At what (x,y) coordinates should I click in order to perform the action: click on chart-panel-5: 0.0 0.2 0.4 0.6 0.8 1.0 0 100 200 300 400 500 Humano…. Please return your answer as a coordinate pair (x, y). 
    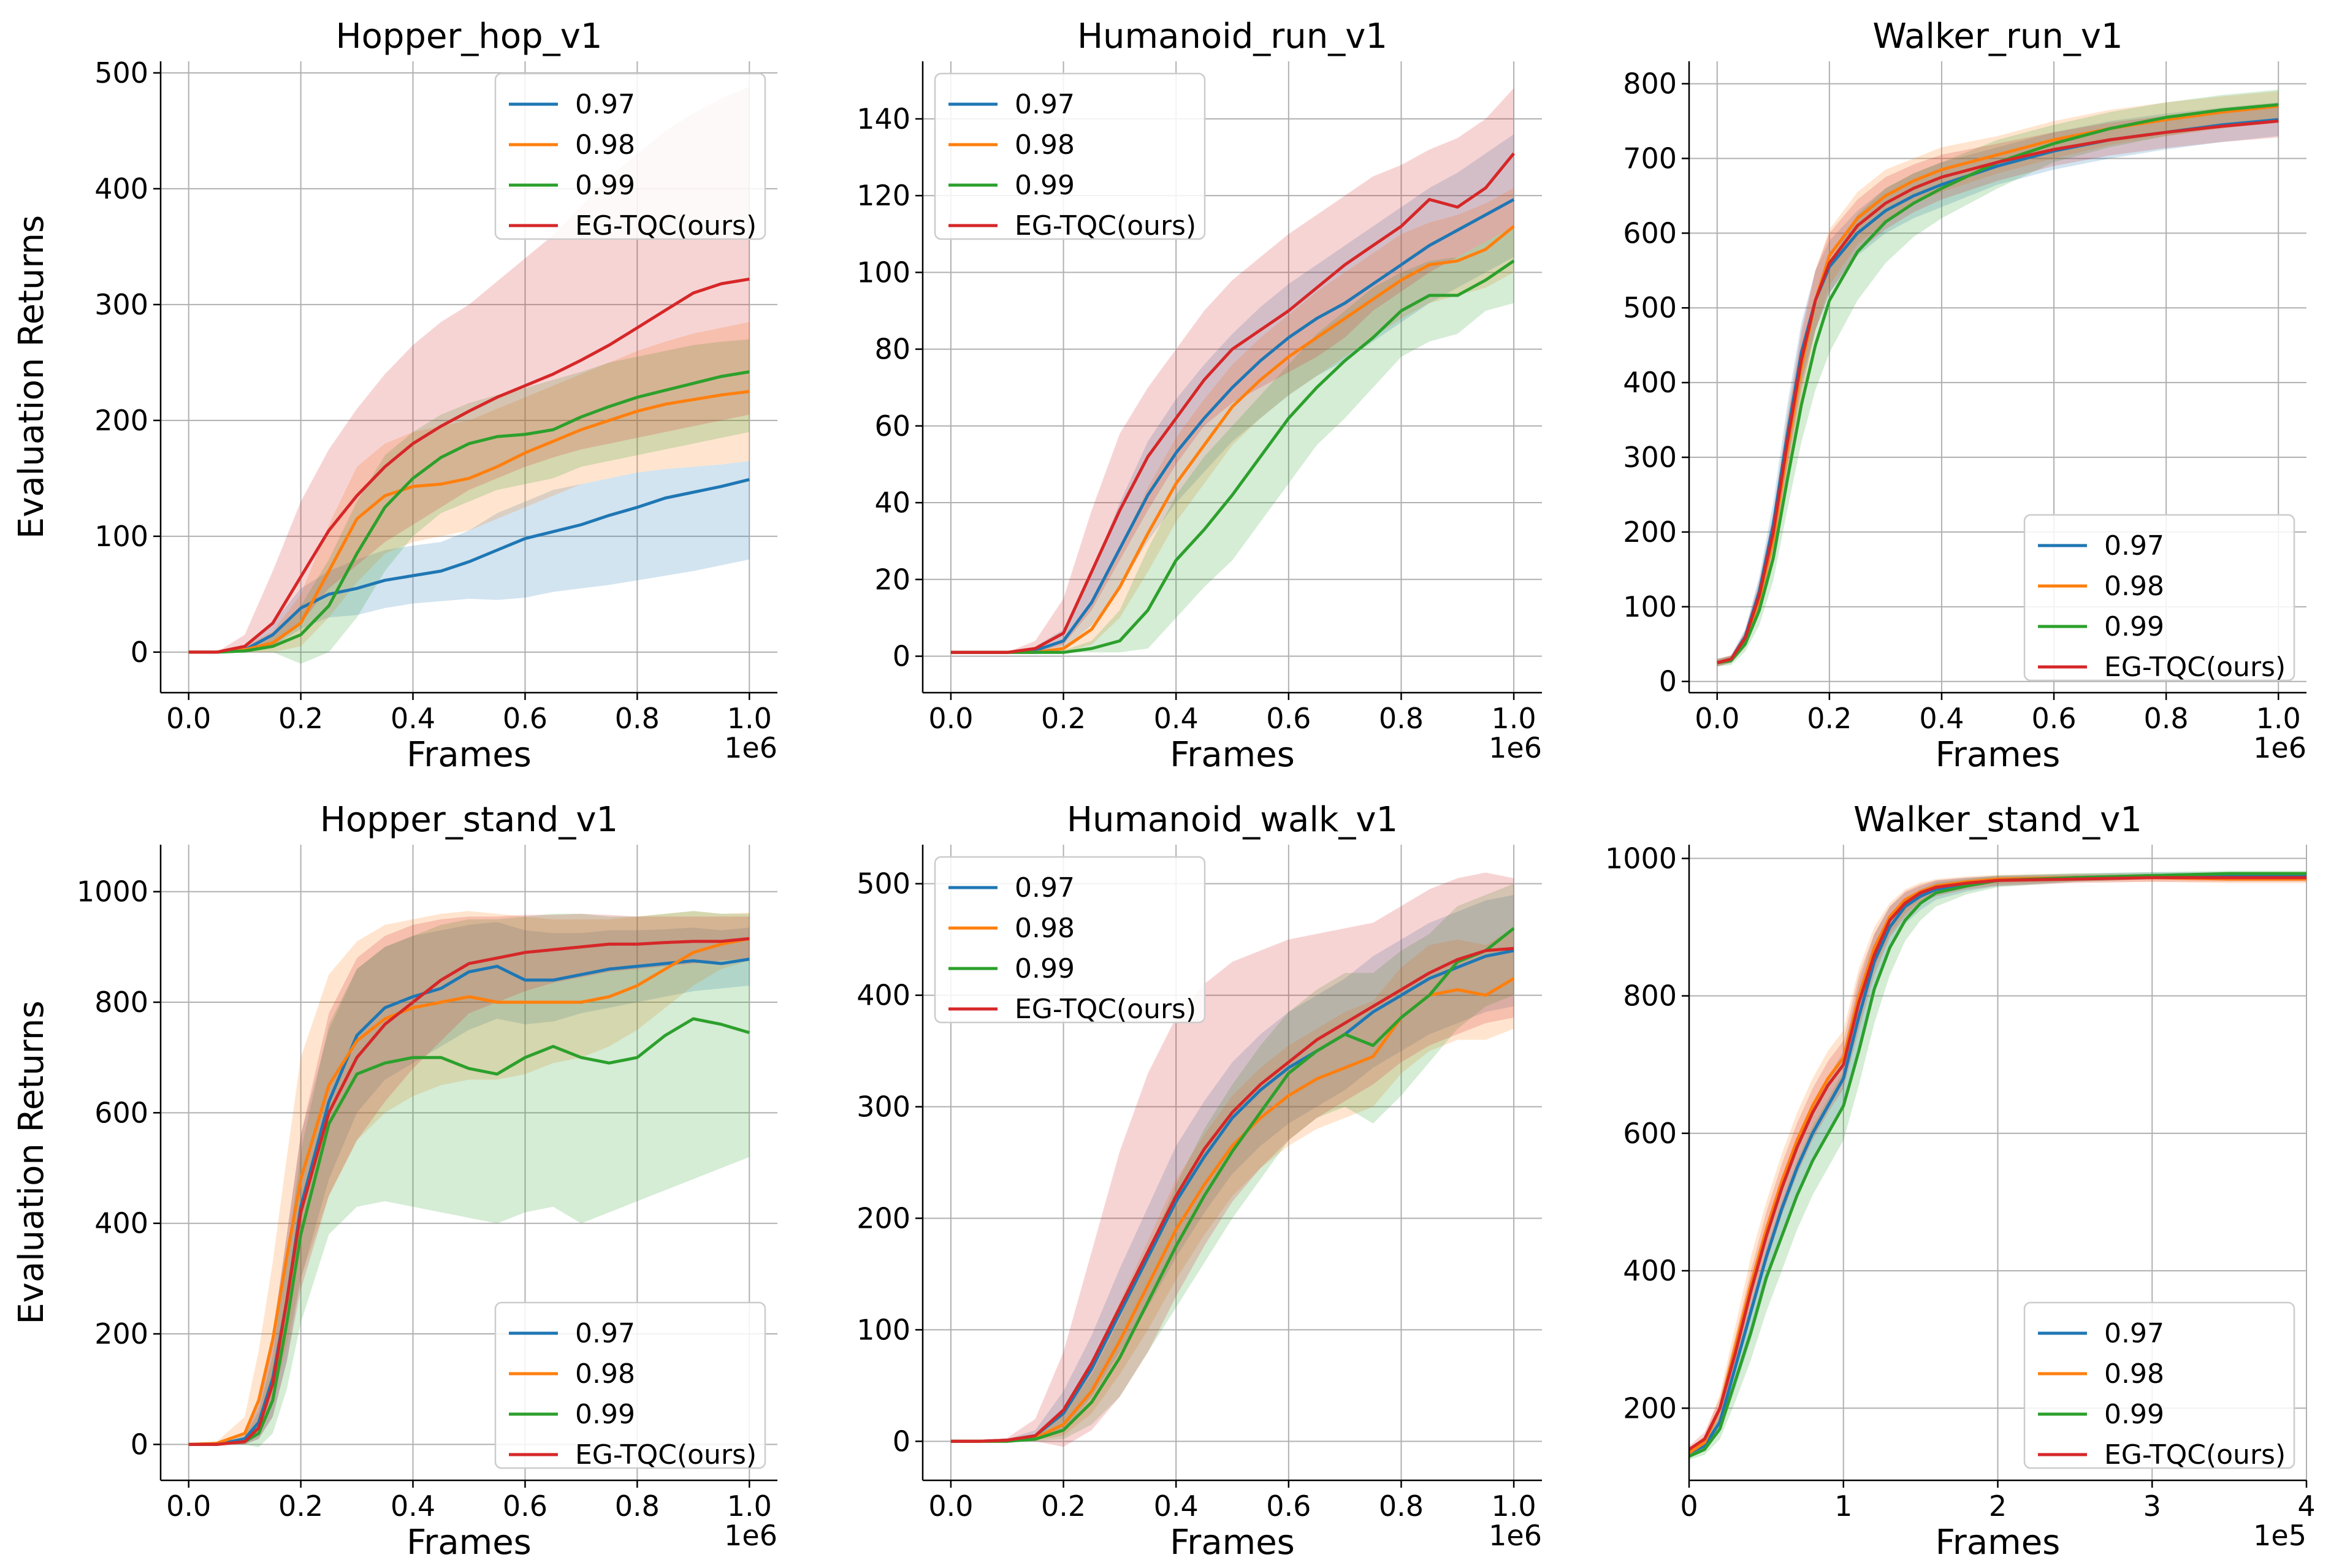
    Looking at the image, I should click on (1199, 1181).